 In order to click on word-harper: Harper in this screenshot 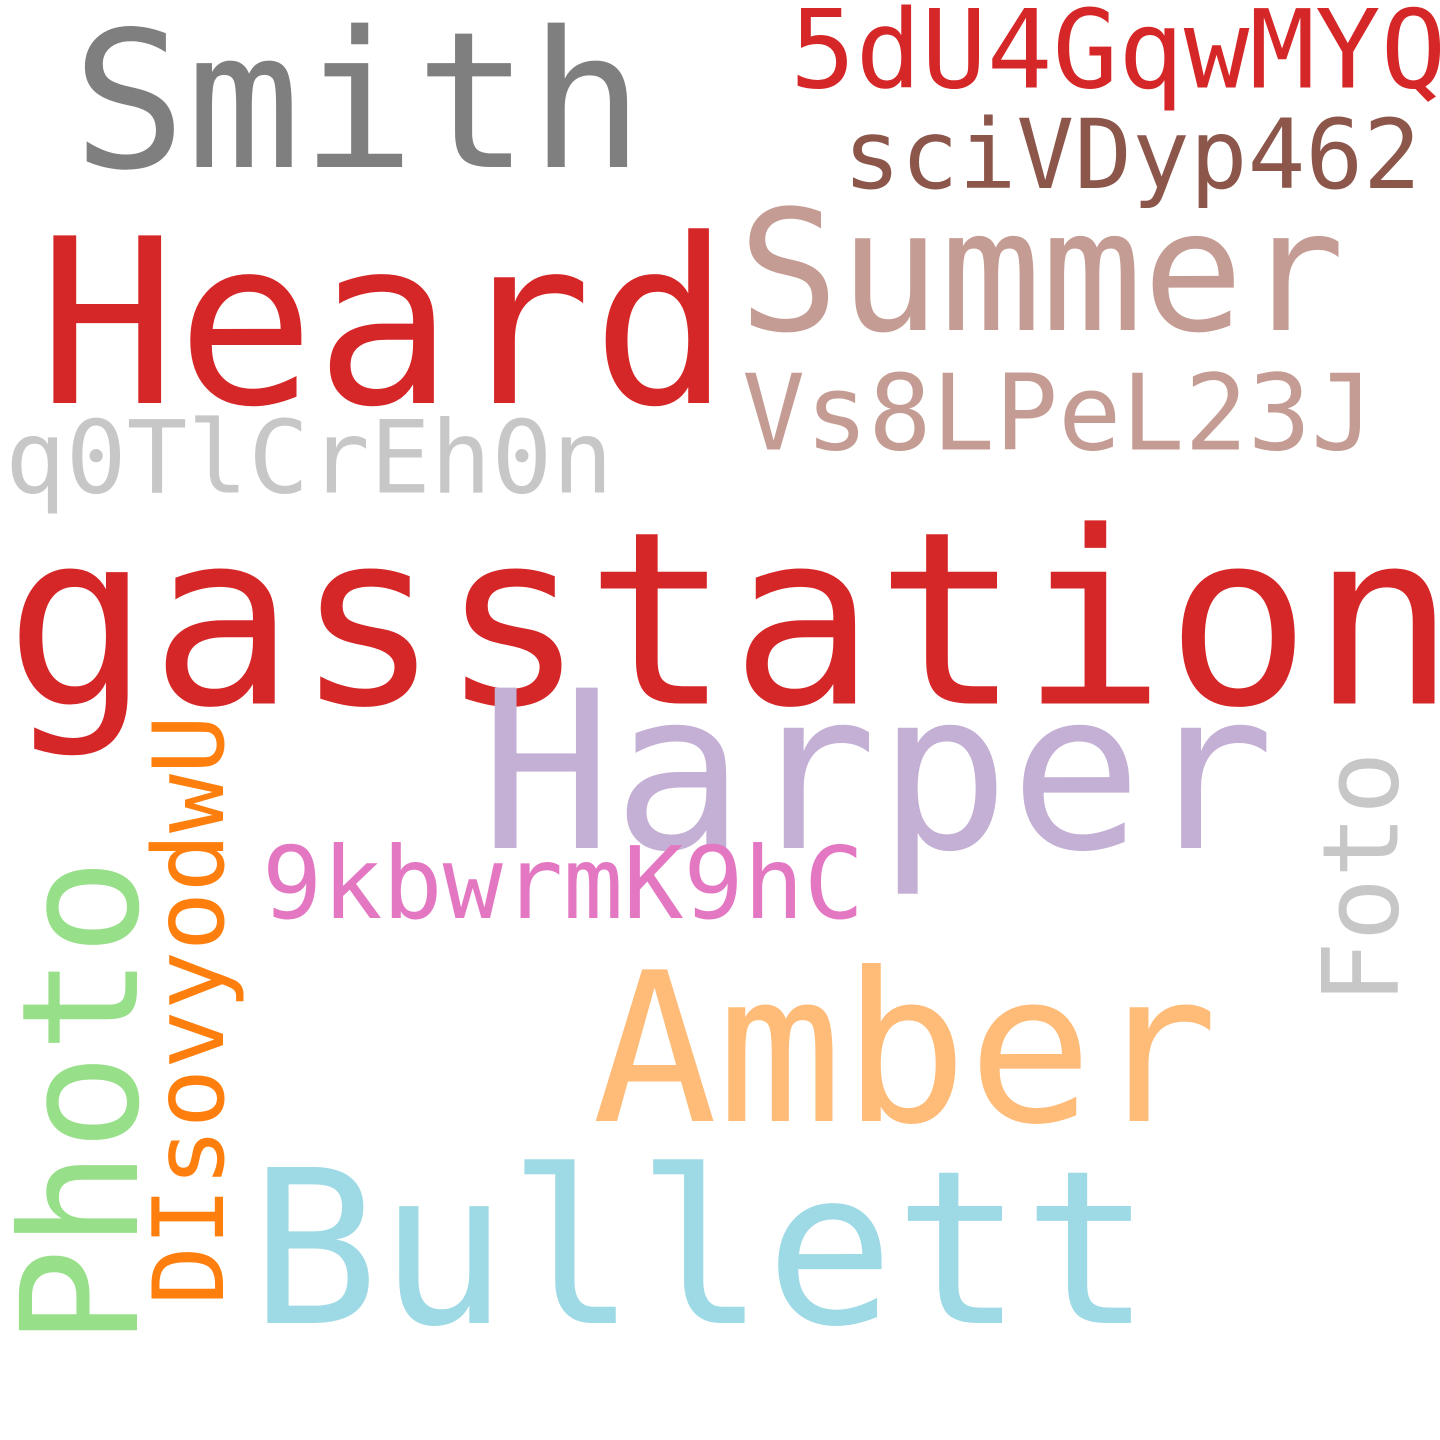, I will do `click(877, 772)`.